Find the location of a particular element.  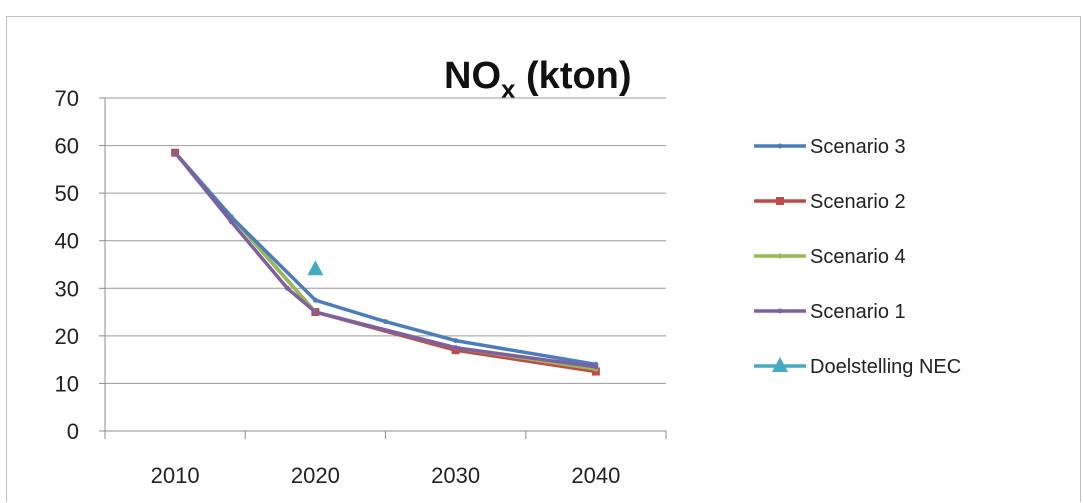

y-tick-label-20: 20 is located at coordinates (67, 336).